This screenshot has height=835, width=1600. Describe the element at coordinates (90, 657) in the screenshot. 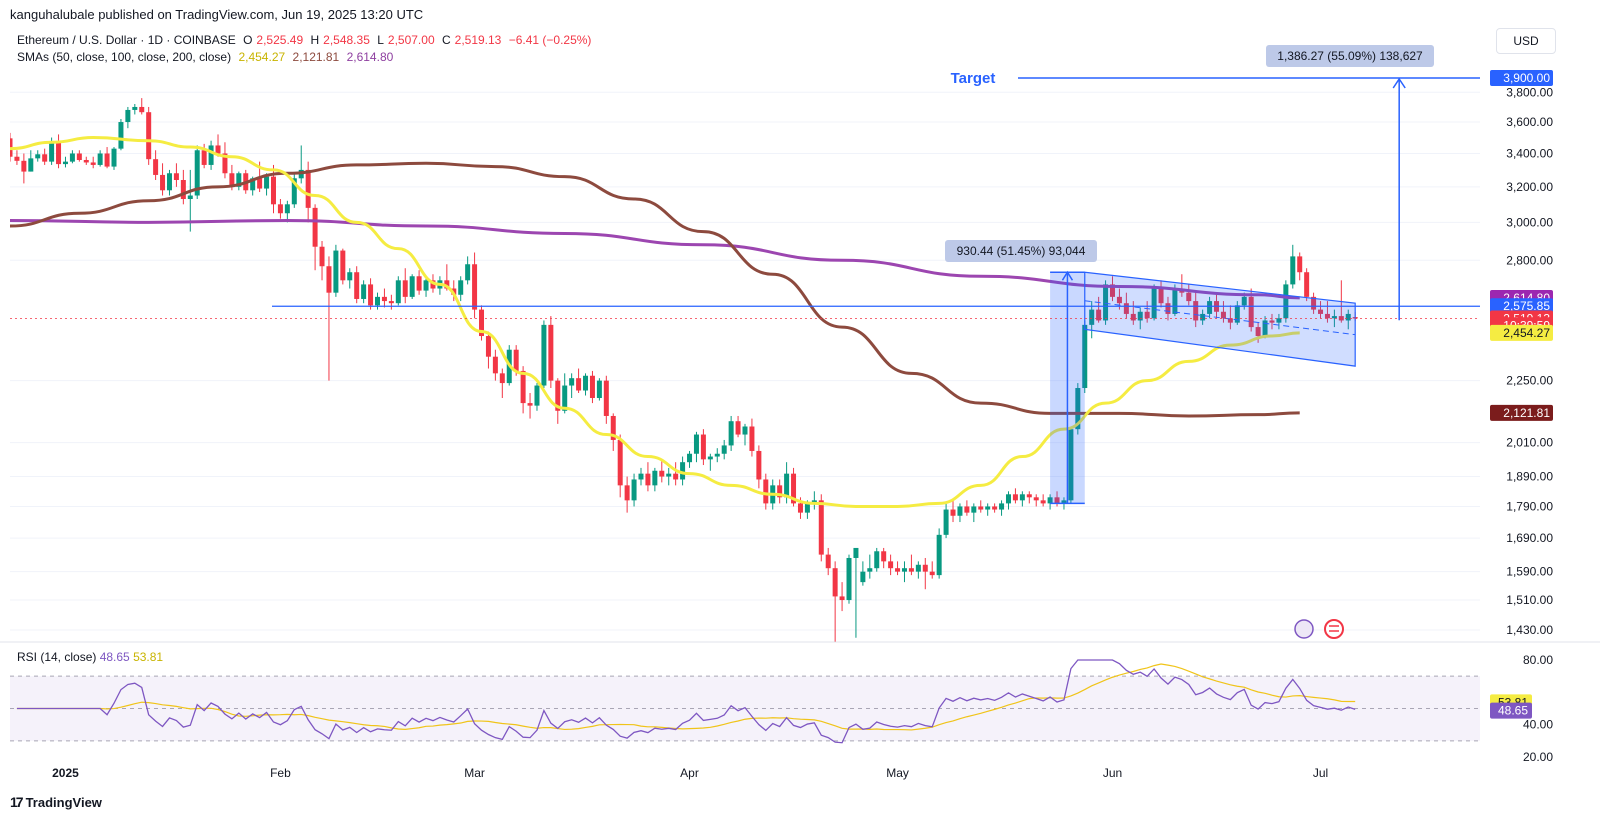

I see `rsi-legend: RSI (14, close) 48.65 53.81` at that location.